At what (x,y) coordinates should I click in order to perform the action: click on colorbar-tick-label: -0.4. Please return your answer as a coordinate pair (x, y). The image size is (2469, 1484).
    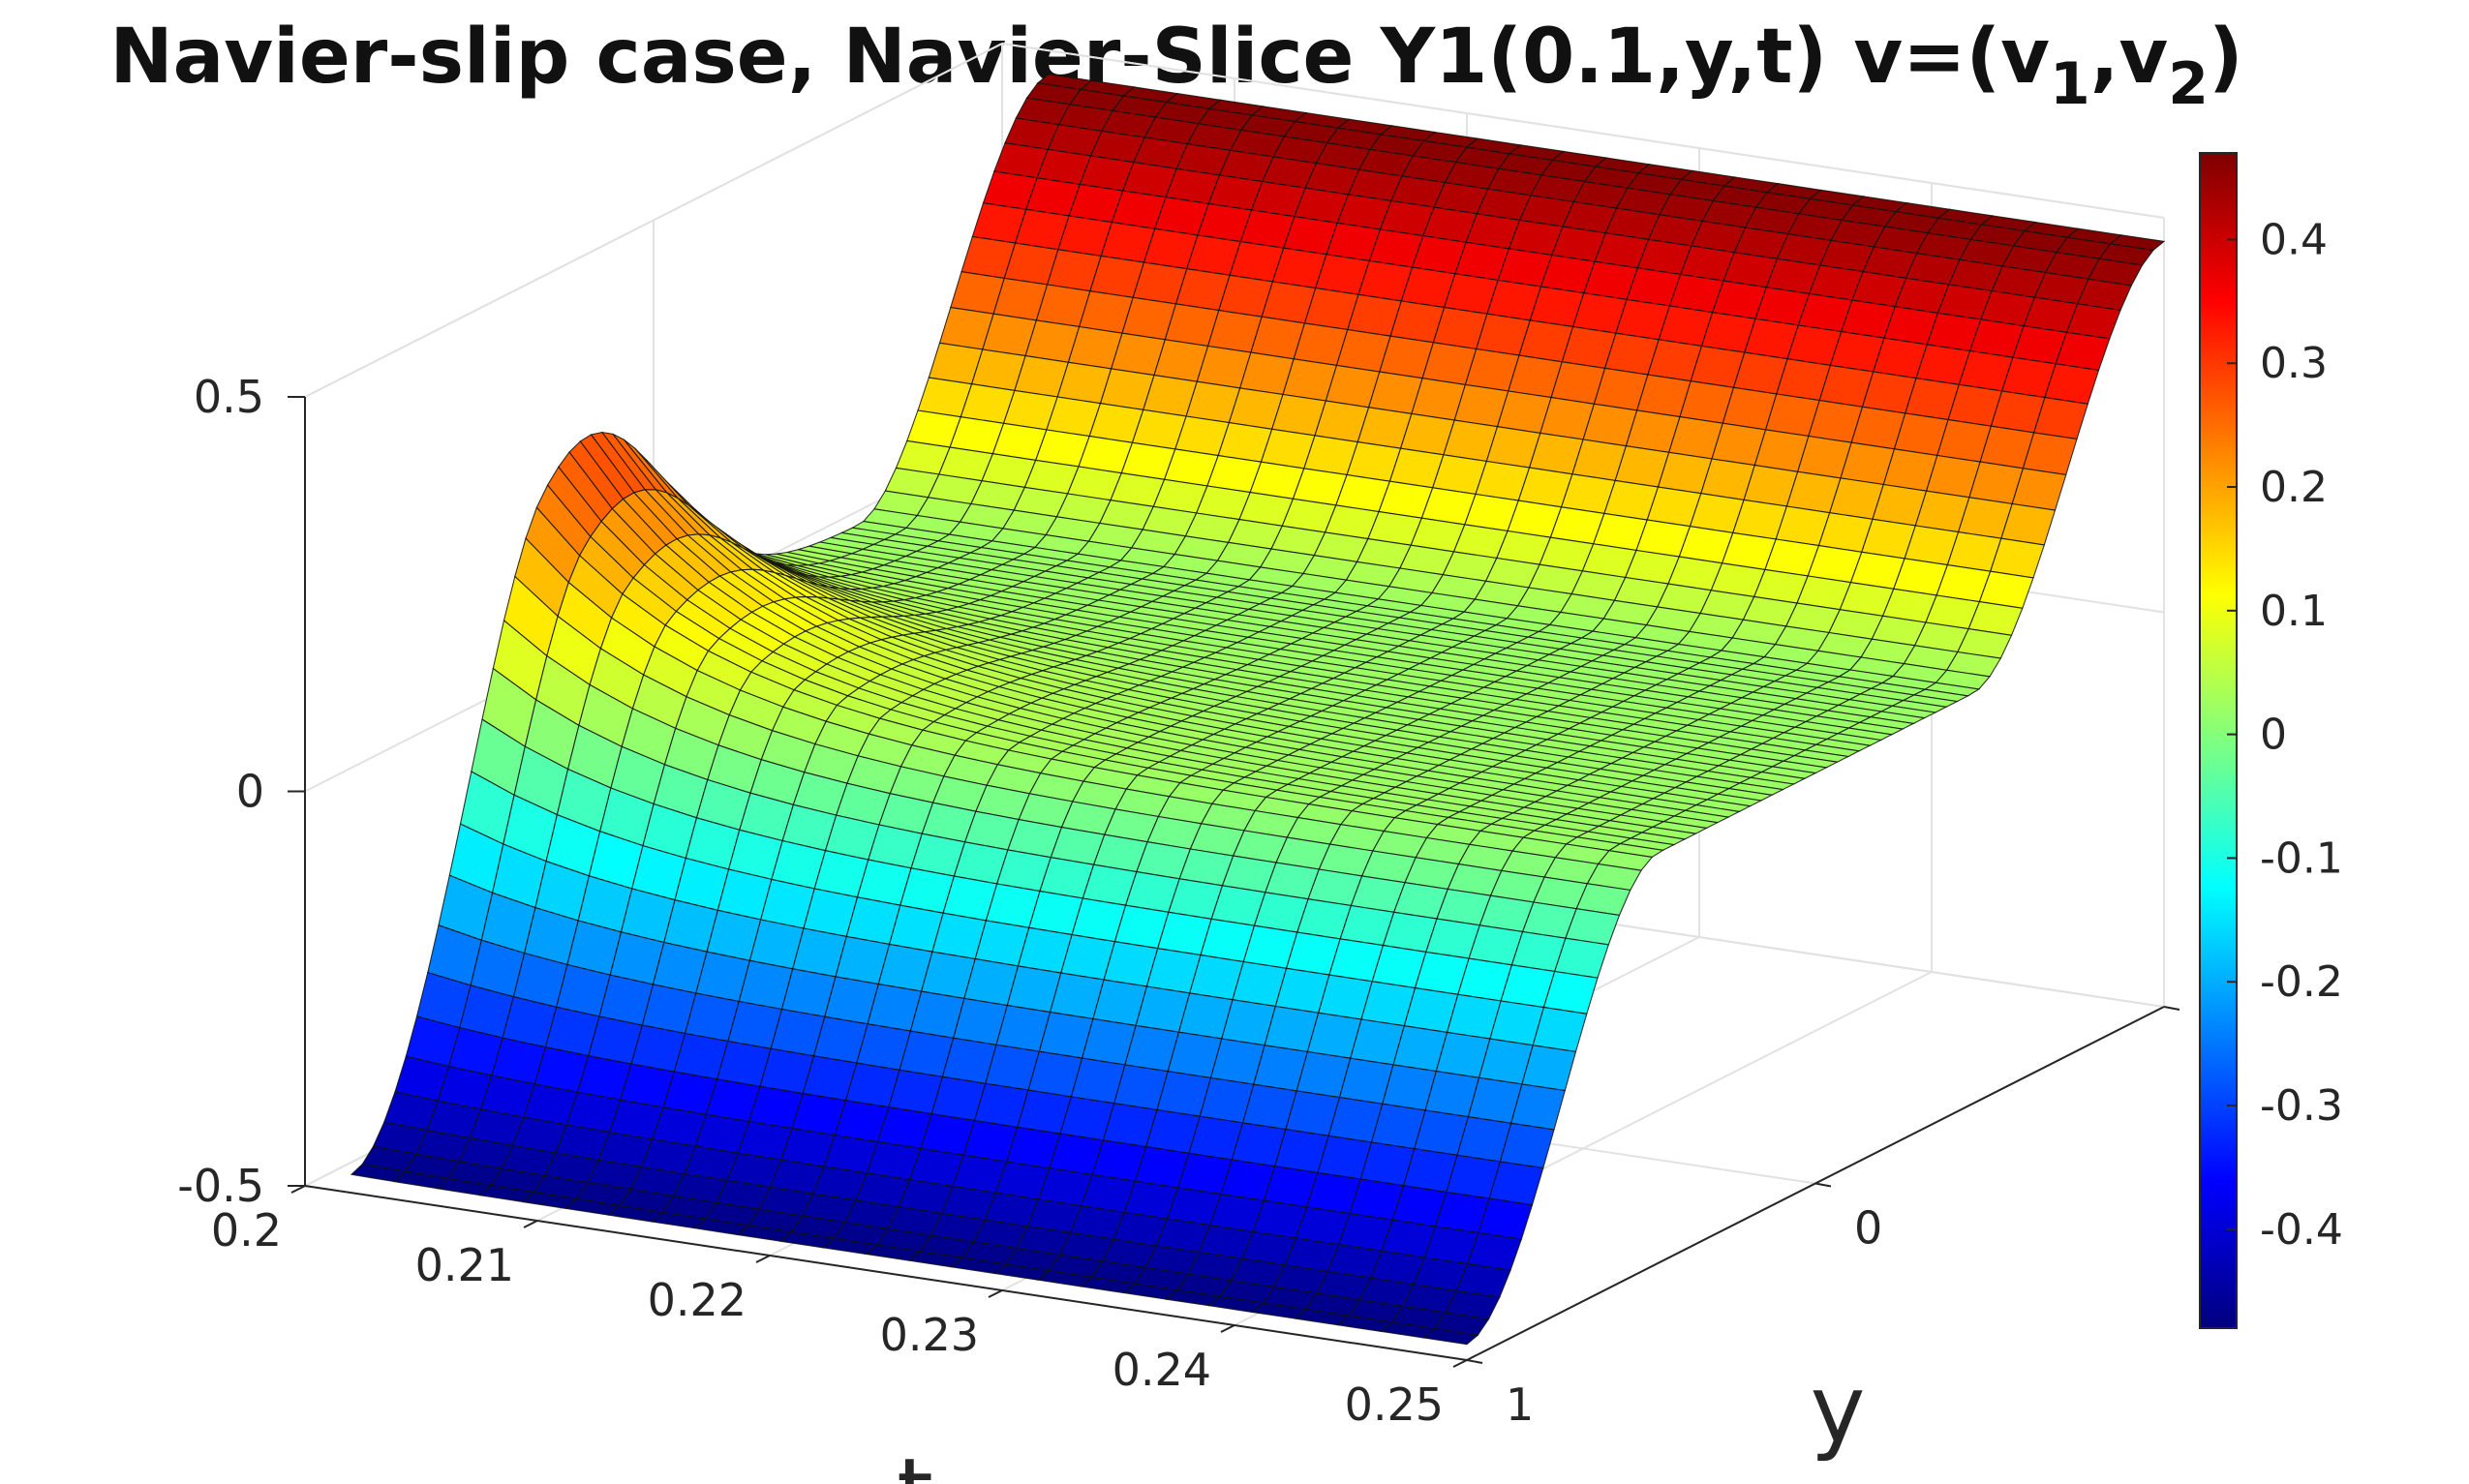
    Looking at the image, I should click on (2302, 1230).